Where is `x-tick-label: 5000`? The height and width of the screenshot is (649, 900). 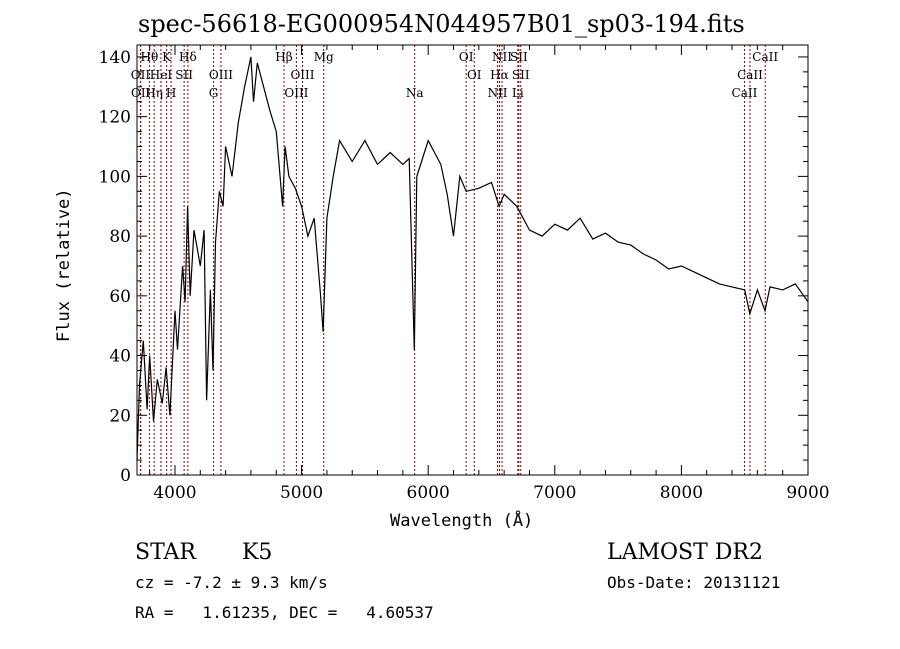 x-tick-label: 5000 is located at coordinates (301, 493).